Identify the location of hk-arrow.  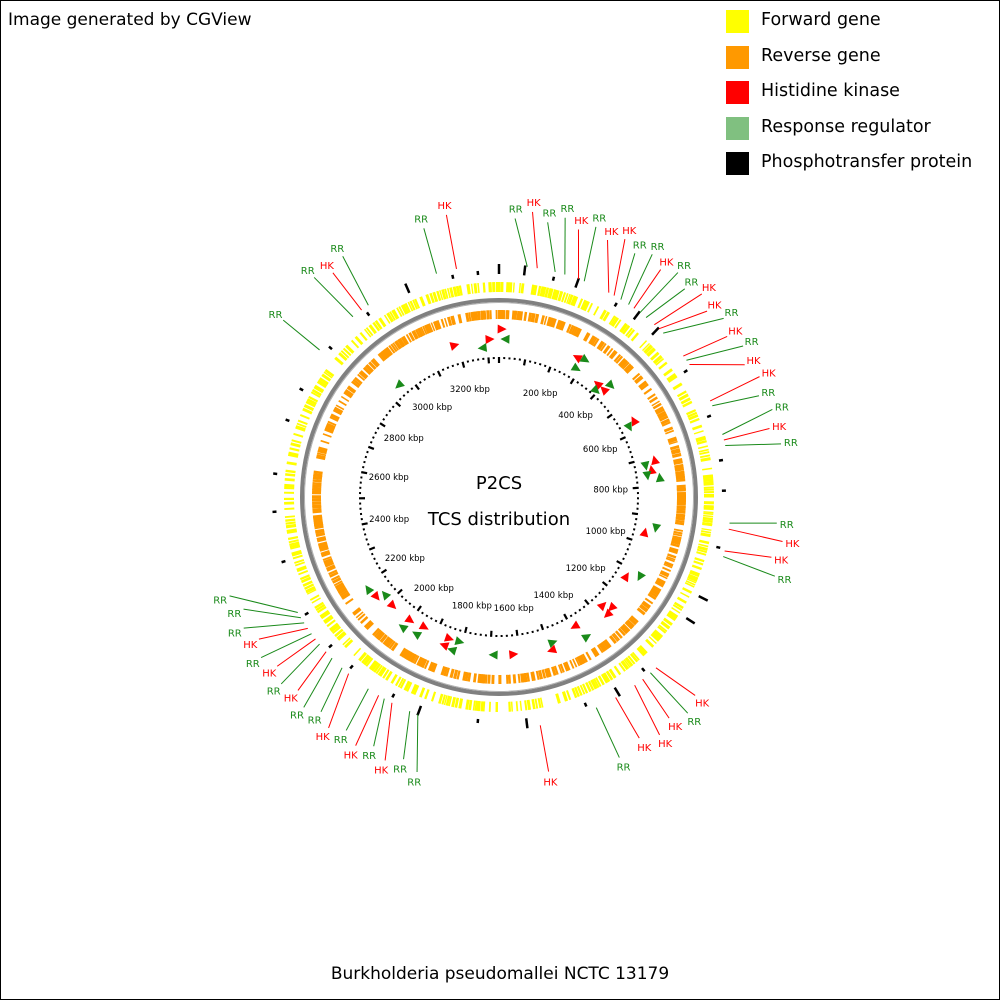
(454, 346).